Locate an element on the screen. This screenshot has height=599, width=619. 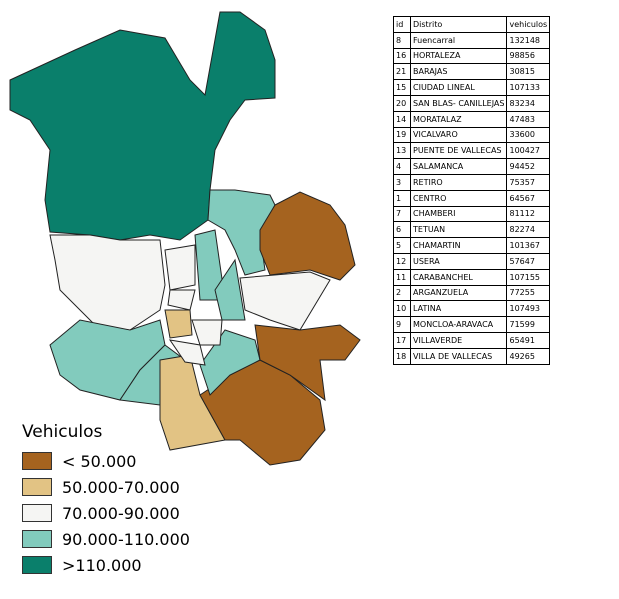
table-row: 7 CHAMBERI 81112 is located at coordinates (472, 214).